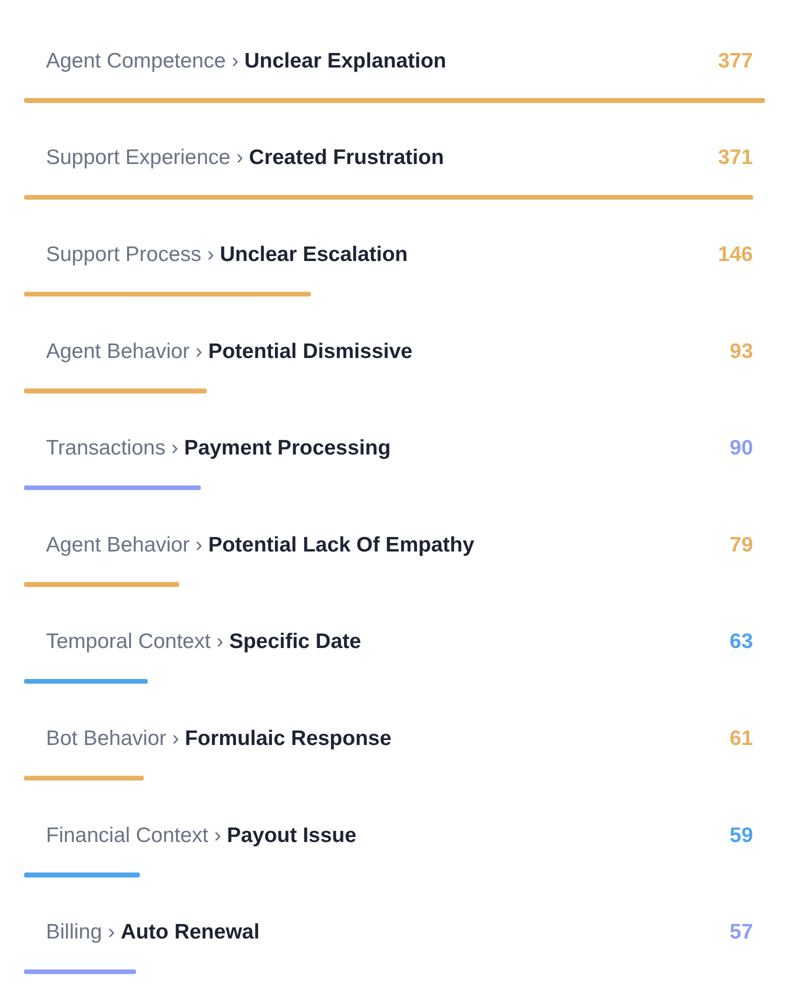 The width and height of the screenshot is (796, 998). Describe the element at coordinates (741, 642) in the screenshot. I see `data-label: 63` at that location.